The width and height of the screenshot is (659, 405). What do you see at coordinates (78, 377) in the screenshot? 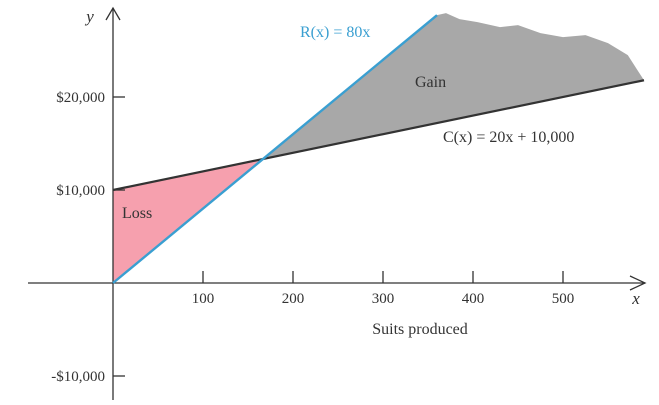
I see `y-tick-label: -$10,000` at bounding box center [78, 377].